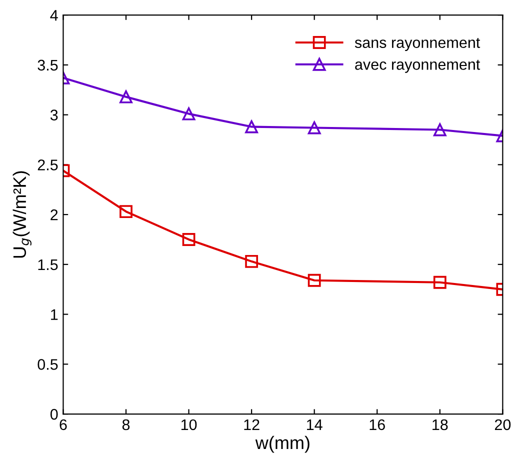  What do you see at coordinates (22, 214) in the screenshot?
I see `y-axis-title: U$_{g}$(W/m²K)` at bounding box center [22, 214].